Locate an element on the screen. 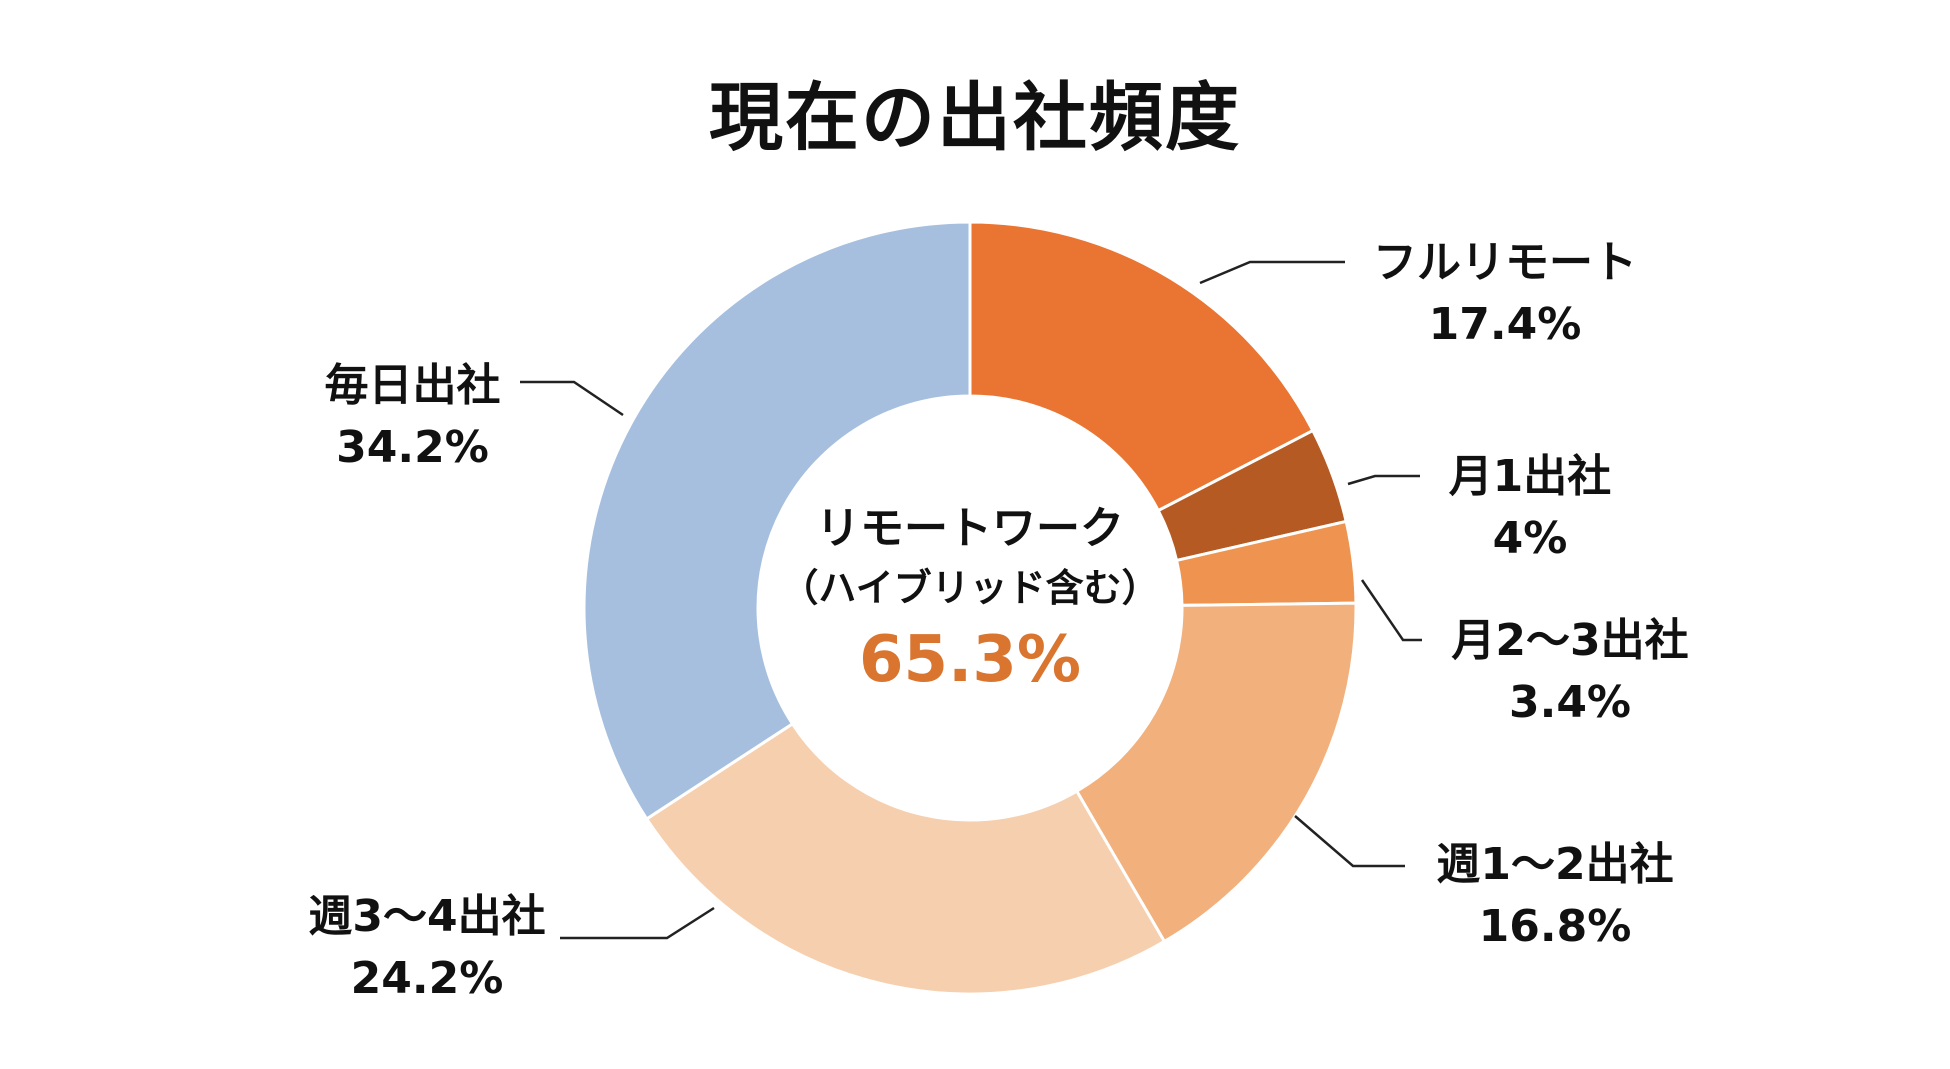  slice-label-weekly-3-4: 週3〜4出社 24.2% is located at coordinates (427, 948).